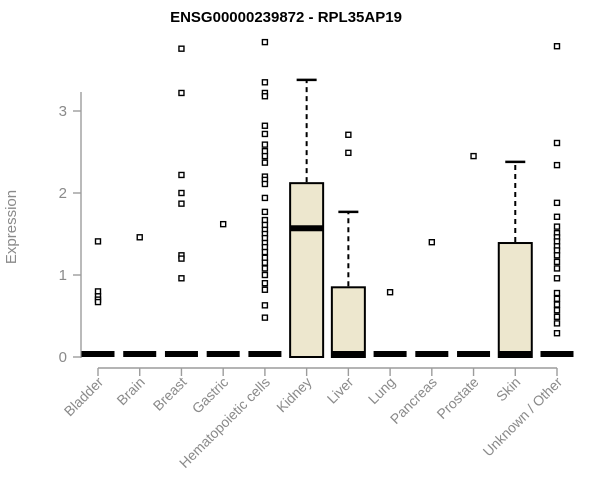 This screenshot has width=600, height=500. Describe the element at coordinates (348, 354) in the screenshot. I see `median-liver` at that location.